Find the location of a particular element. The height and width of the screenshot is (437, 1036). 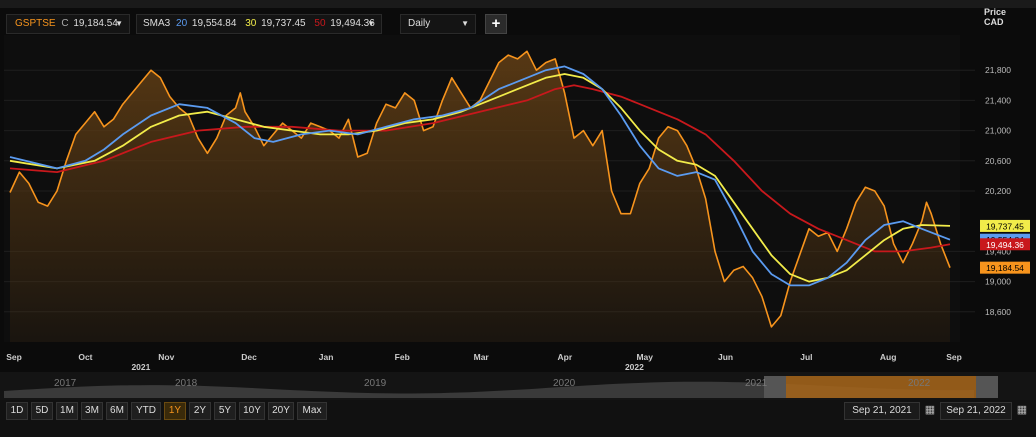

price-axis-header: Price CAD is located at coordinates (995, 17).